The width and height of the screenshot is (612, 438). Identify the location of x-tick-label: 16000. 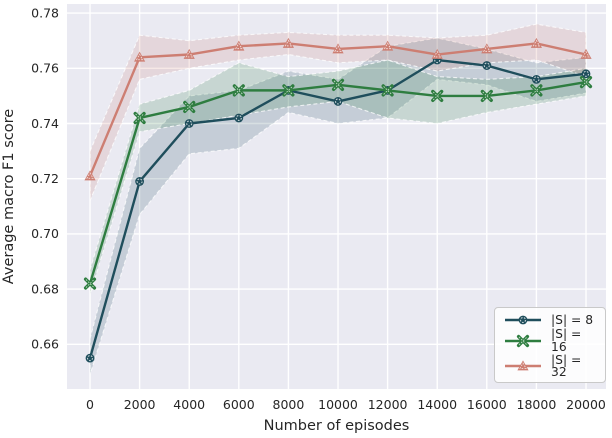
(487, 404).